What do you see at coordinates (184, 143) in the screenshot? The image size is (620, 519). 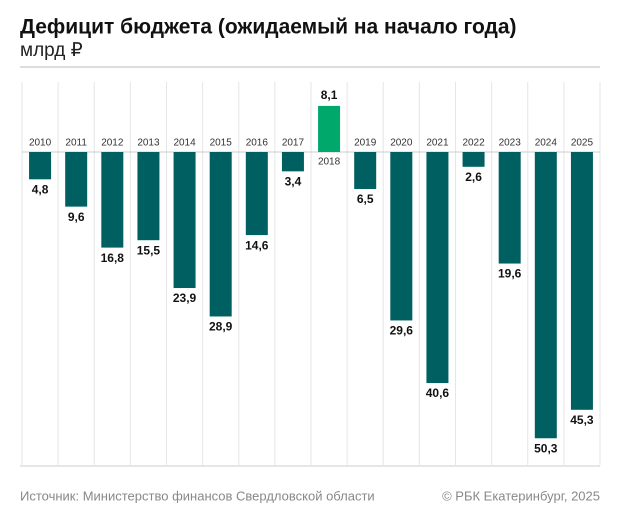 I see `x-tick-label: 2014` at bounding box center [184, 143].